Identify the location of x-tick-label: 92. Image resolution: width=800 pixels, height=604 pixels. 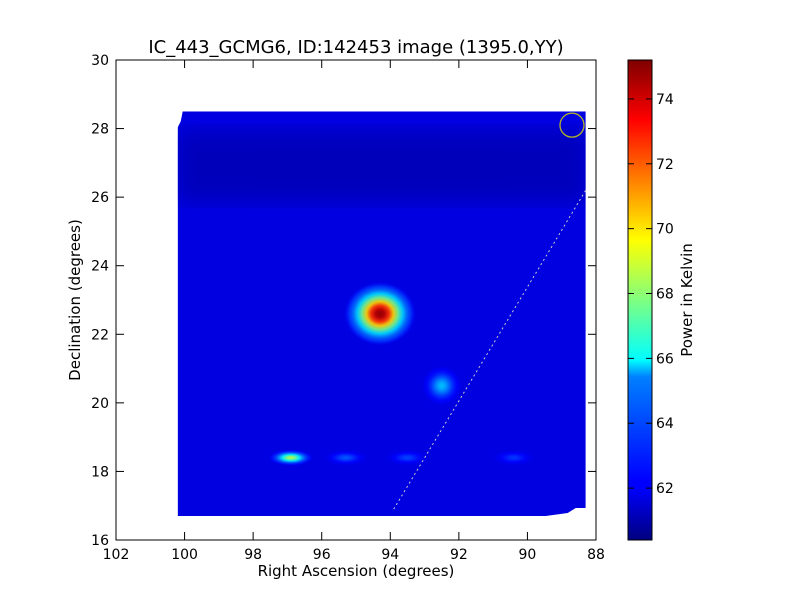
(459, 555).